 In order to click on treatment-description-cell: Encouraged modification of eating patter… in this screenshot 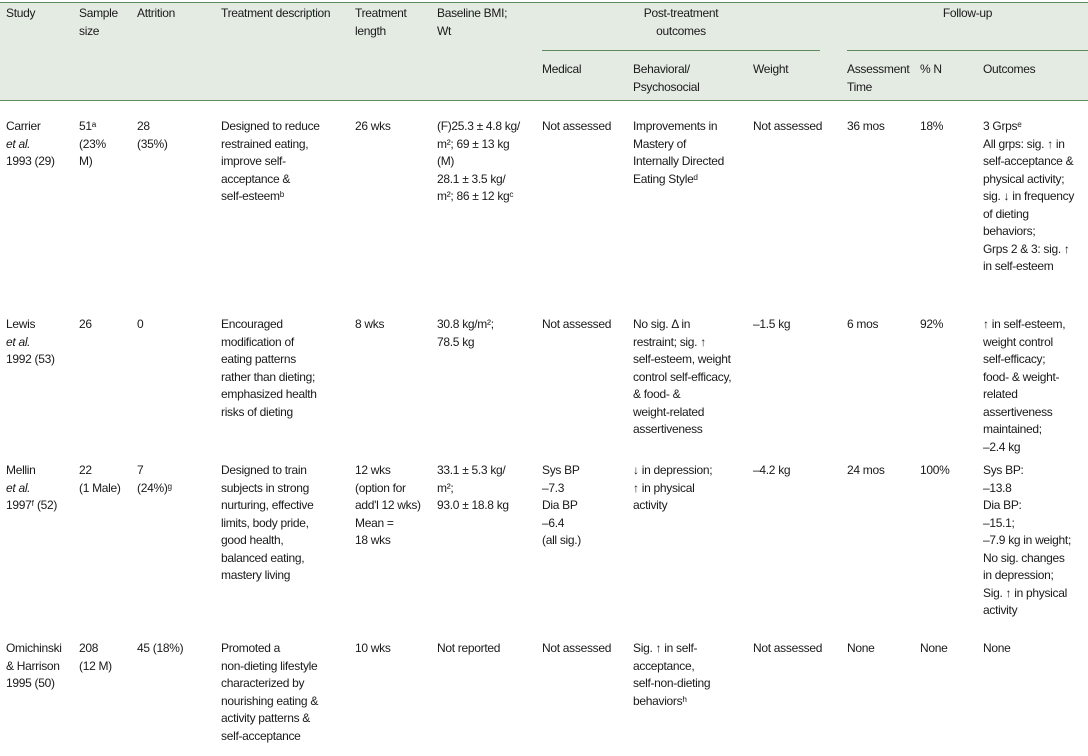, I will do `click(269, 368)`.